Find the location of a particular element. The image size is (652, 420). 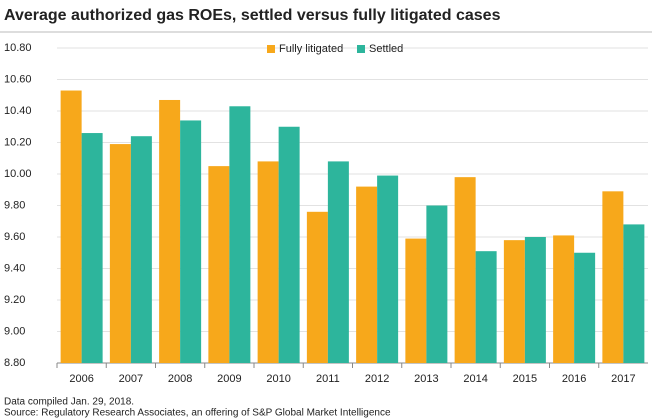

y-tick-label: 10.40 is located at coordinates (18, 111).